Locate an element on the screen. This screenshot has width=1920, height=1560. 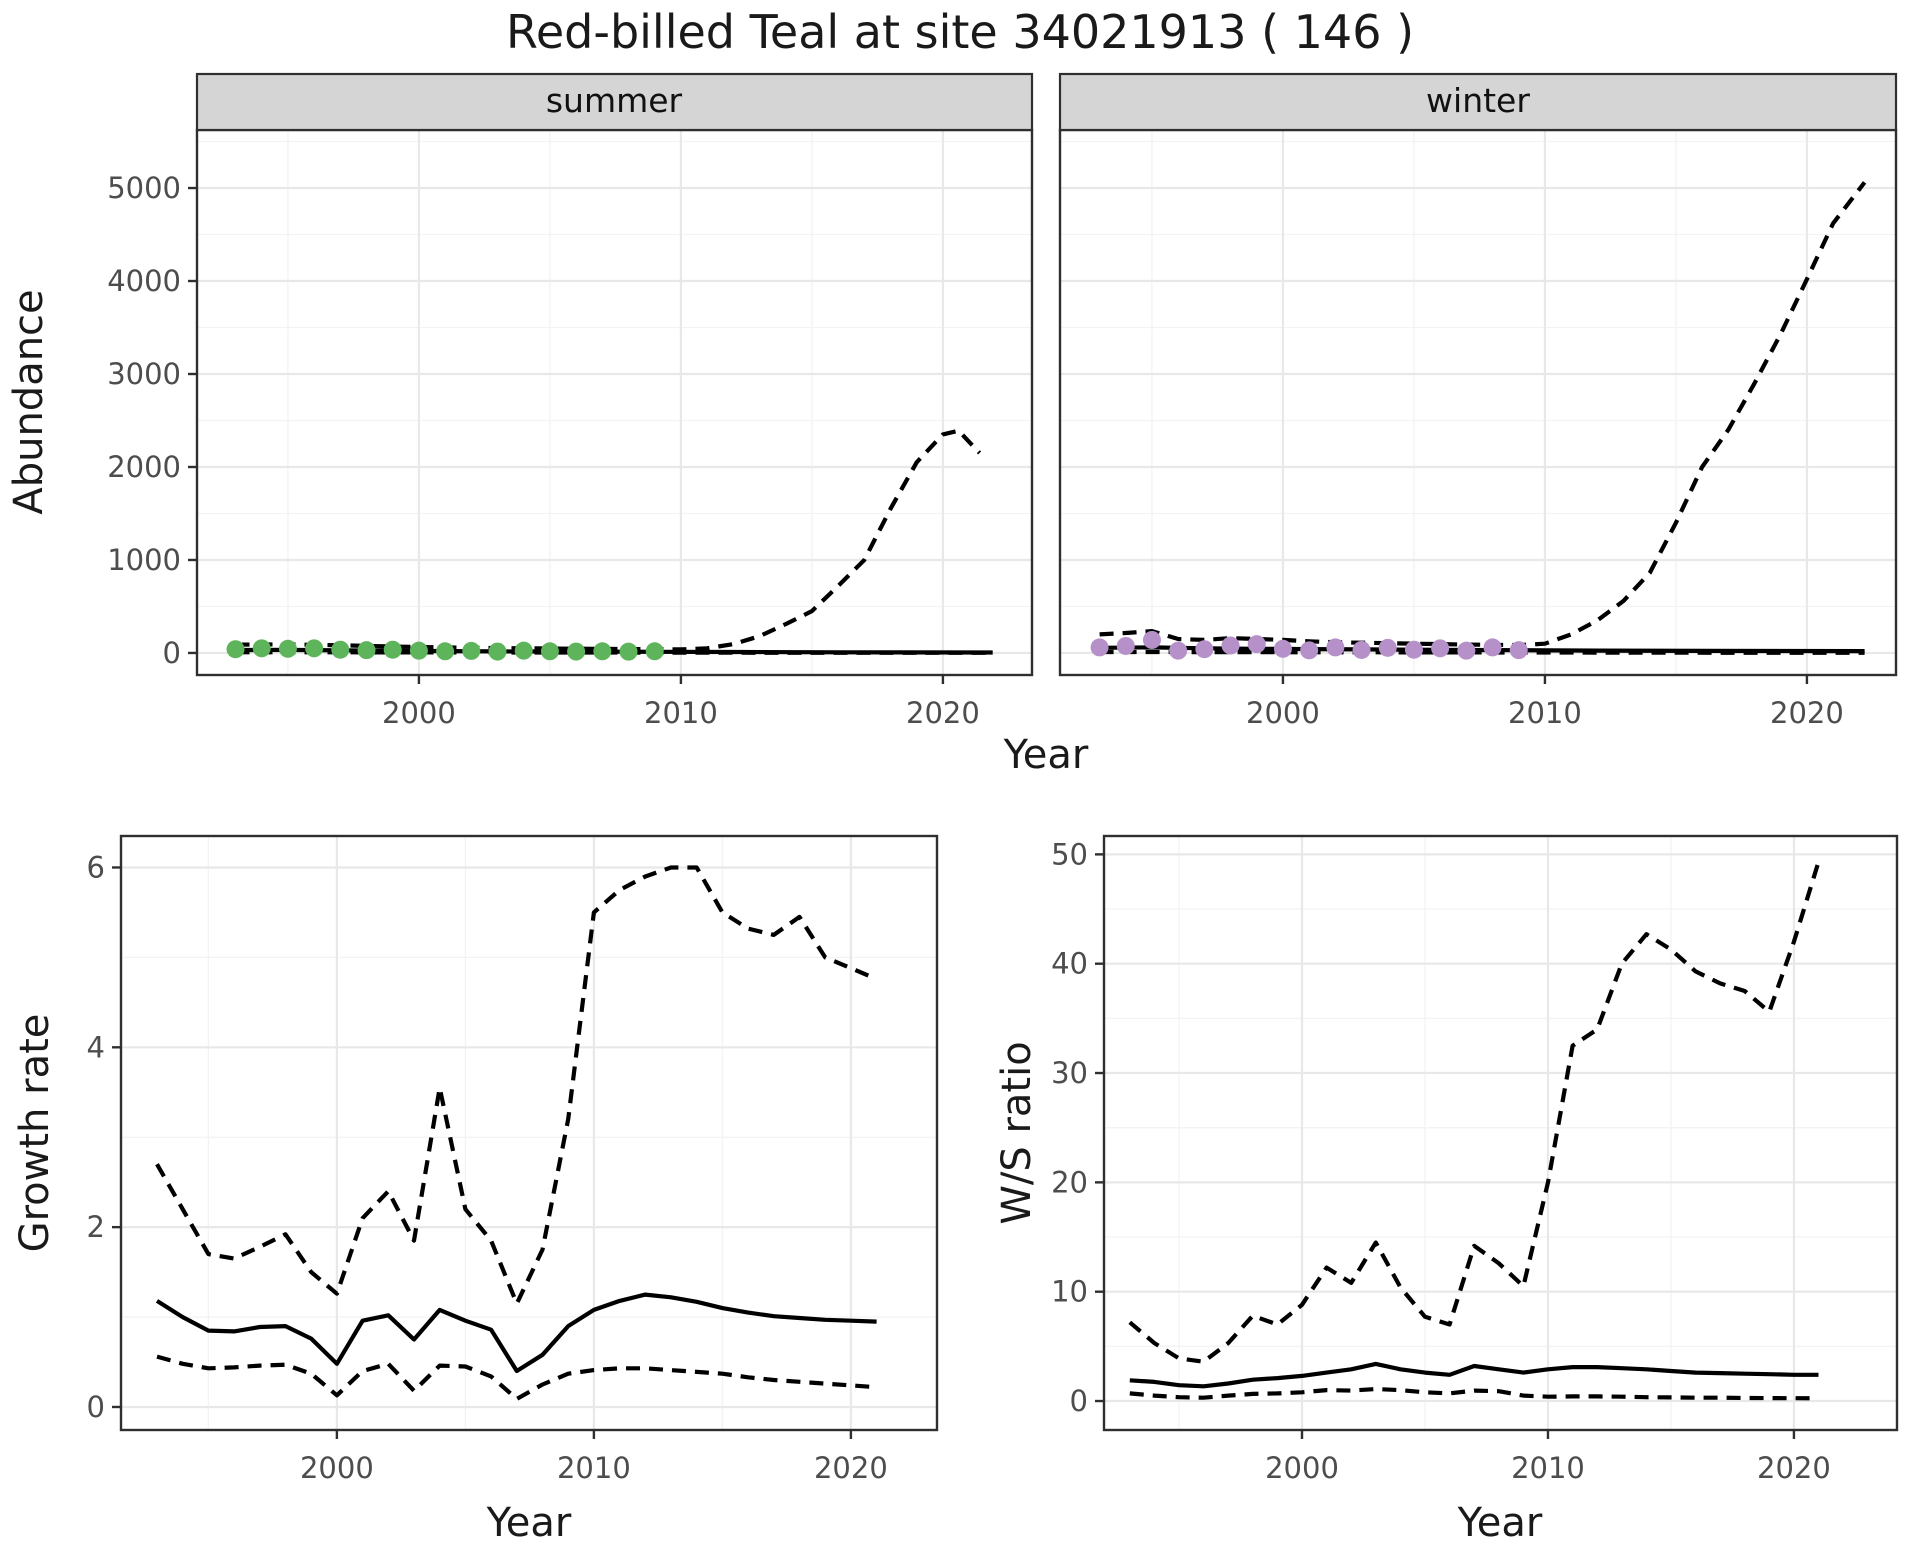
ws_ratio-upper_ci-line is located at coordinates (1474, 1112).